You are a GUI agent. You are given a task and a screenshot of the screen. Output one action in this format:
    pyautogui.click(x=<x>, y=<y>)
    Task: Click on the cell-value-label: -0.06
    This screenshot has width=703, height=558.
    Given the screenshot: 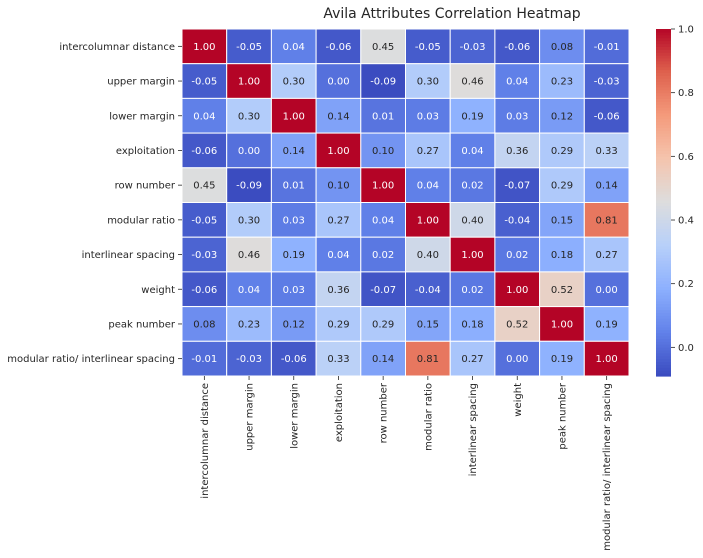 What is the action you would take?
    pyautogui.click(x=339, y=47)
    